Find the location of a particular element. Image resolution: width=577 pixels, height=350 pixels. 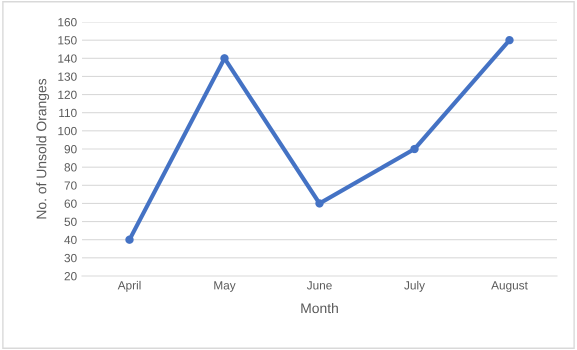

y-tick-label: 140 is located at coordinates (67, 58).